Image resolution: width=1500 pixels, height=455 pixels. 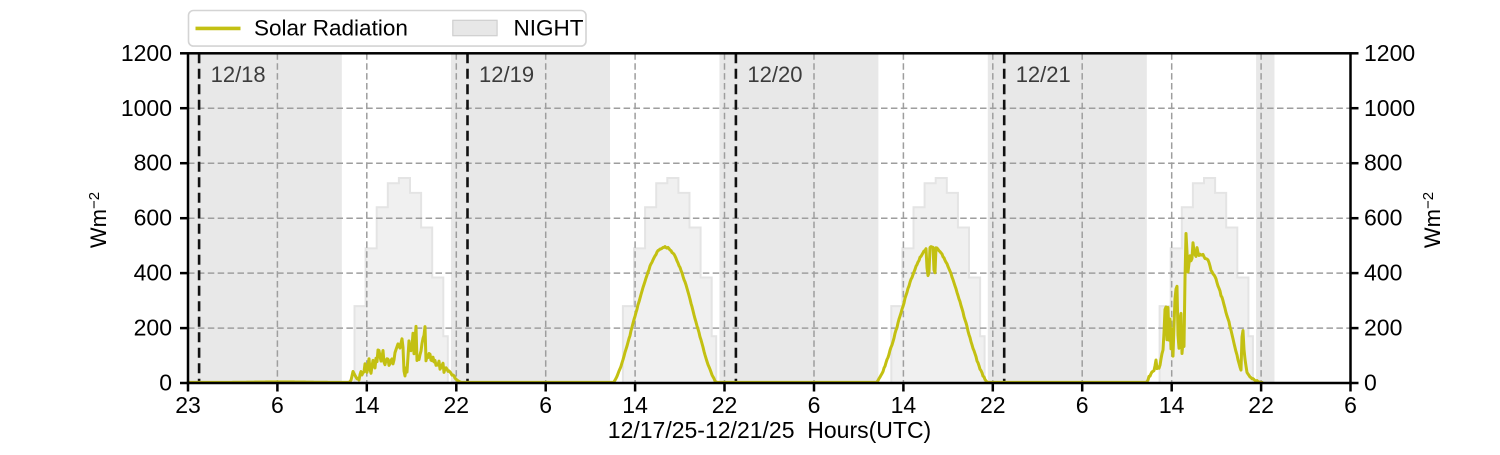 I want to click on svg-text: 12/19, so click(x=506, y=74).